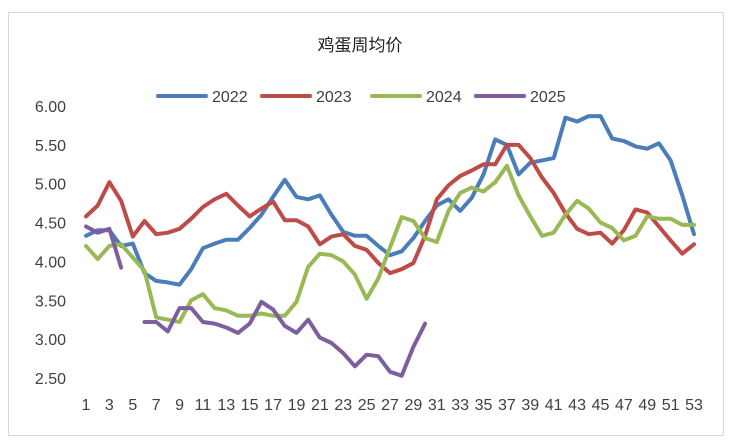 This screenshot has width=734, height=448. What do you see at coordinates (577, 405) in the screenshot?
I see `x-tick-label: 43` at bounding box center [577, 405].